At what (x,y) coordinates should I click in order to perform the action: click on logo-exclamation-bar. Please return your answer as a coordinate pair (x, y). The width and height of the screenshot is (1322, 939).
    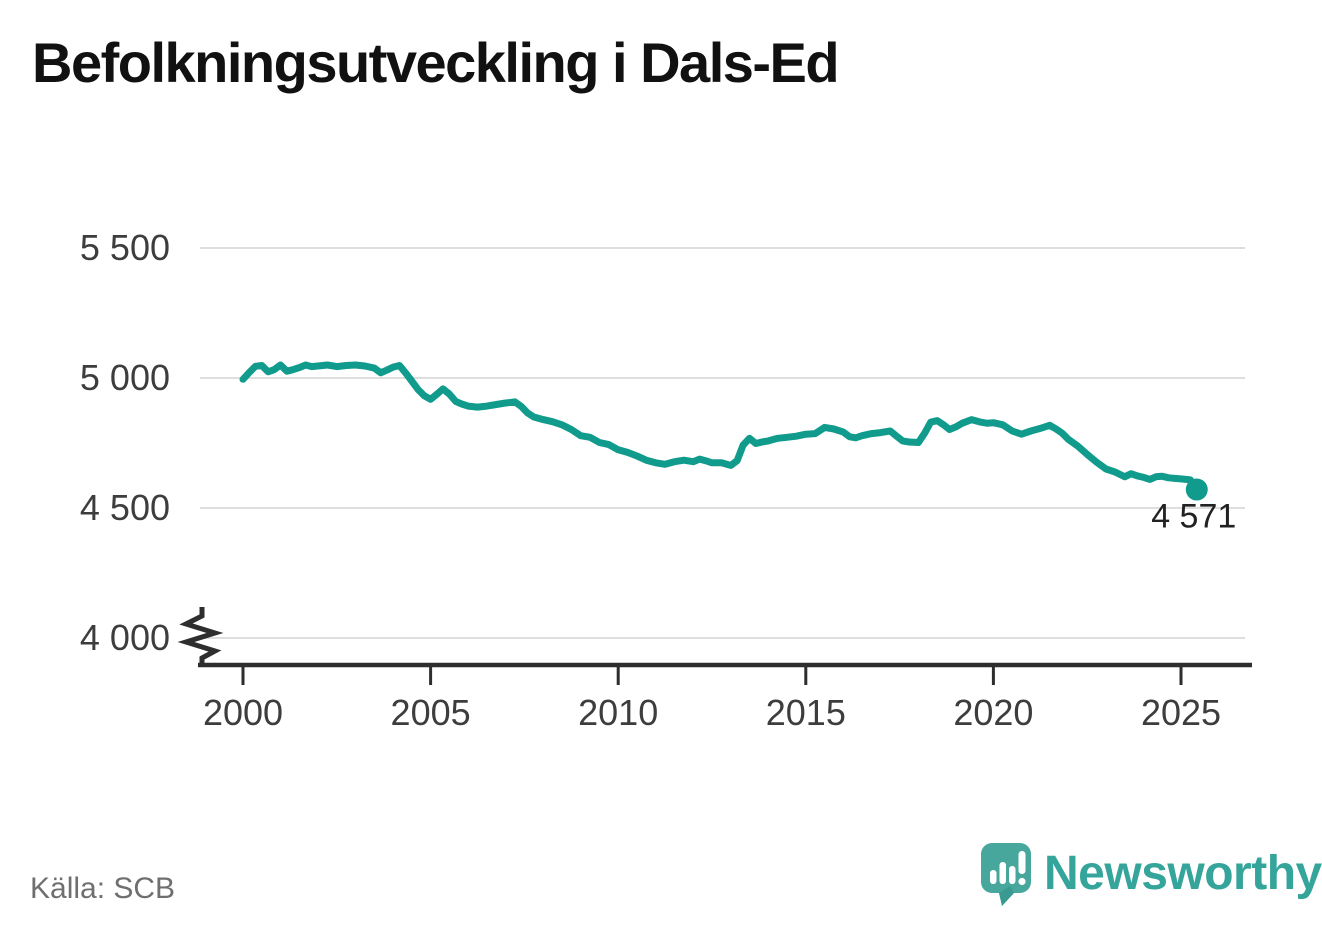
    Looking at the image, I should click on (1022, 862).